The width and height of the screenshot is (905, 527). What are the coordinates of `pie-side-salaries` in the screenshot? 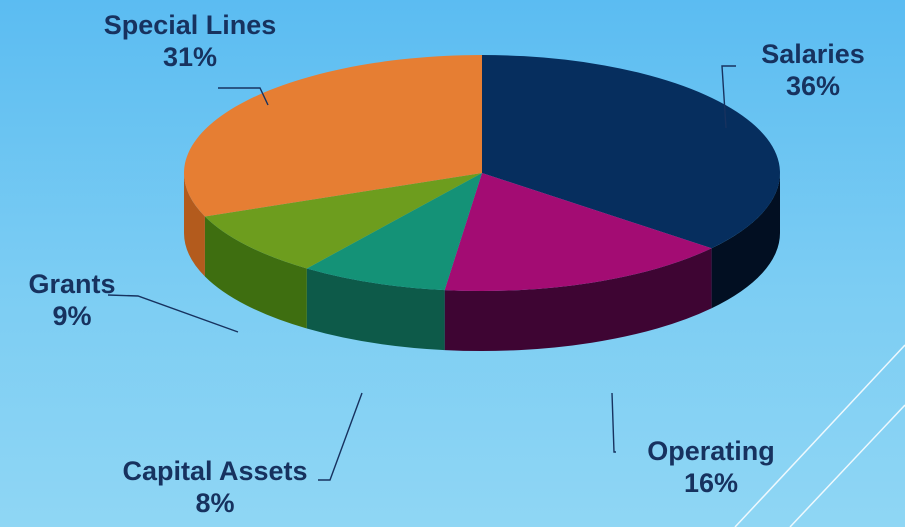 It's located at (745, 241).